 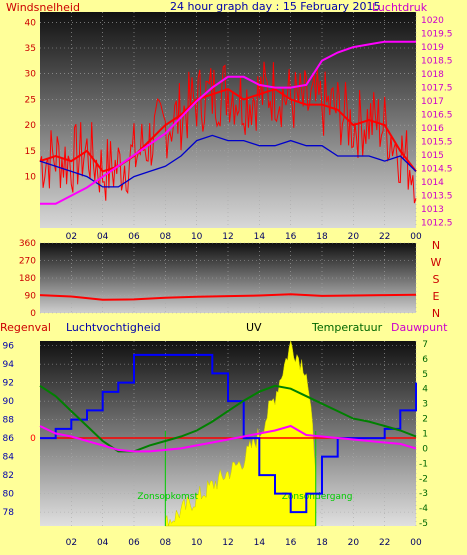 What do you see at coordinates (437, 35) in the screenshot?
I see `y-tick-label-pressure: 1019.5` at bounding box center [437, 35].